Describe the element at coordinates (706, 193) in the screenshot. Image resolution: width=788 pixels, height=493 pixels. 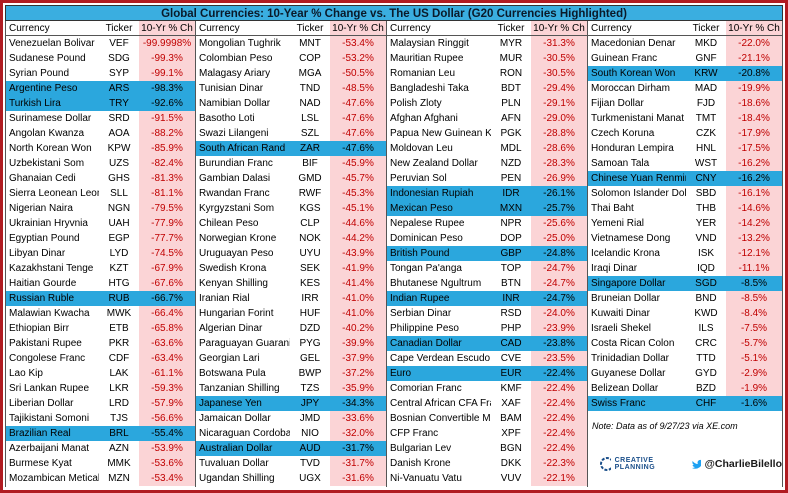
I see `ticker: SBD` at that location.